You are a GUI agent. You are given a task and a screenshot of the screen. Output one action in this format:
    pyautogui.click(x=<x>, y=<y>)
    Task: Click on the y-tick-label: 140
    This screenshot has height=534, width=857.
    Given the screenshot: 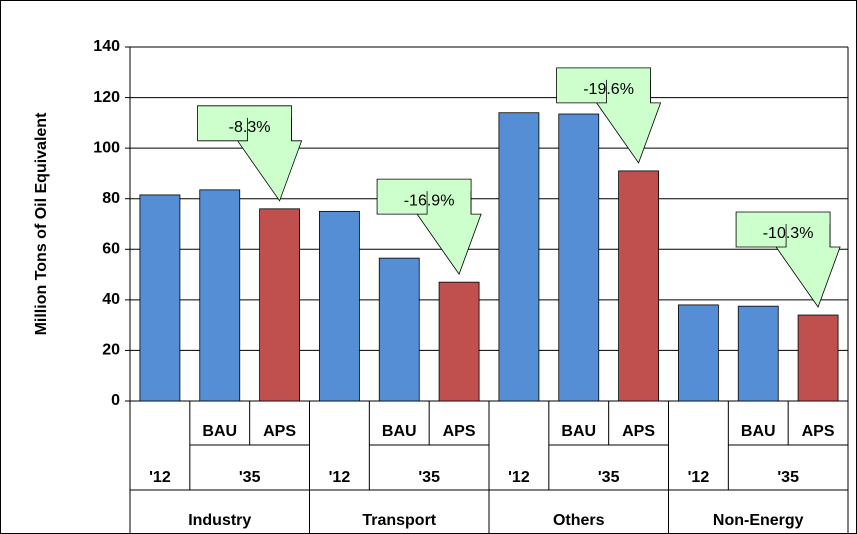 What is the action you would take?
    pyautogui.click(x=106, y=46)
    